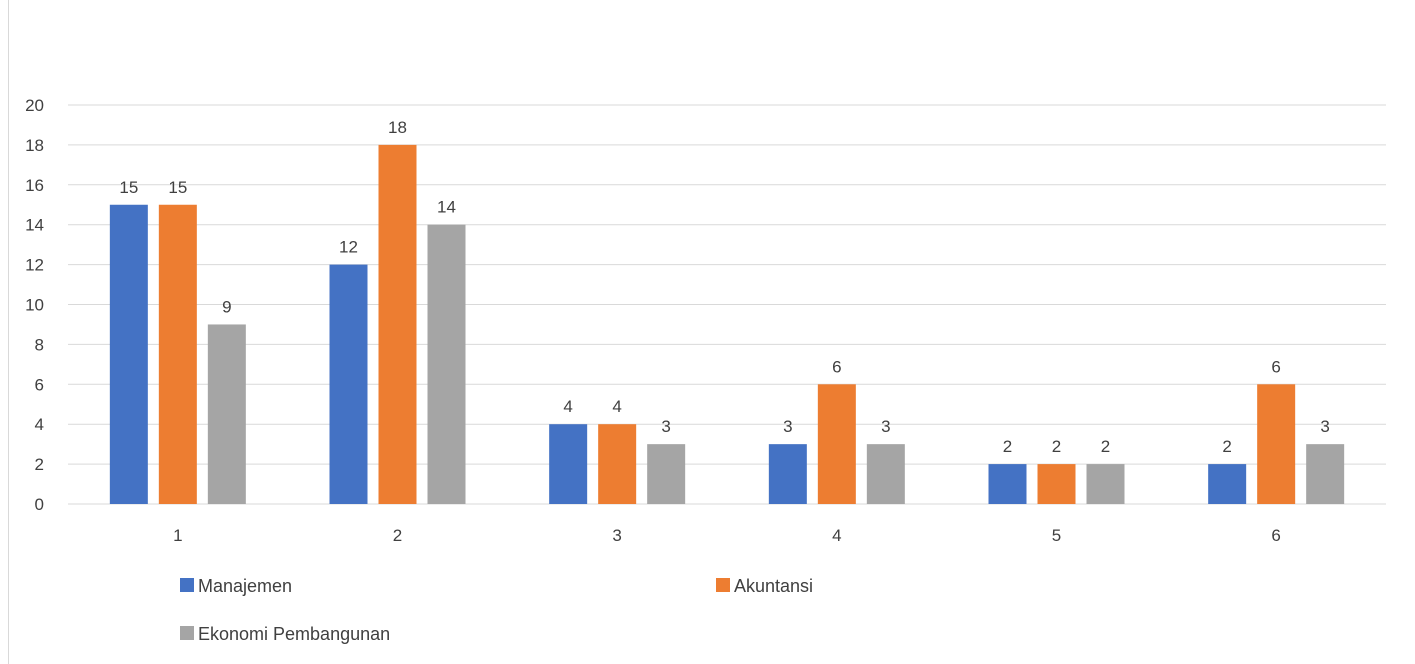  Describe the element at coordinates (616, 535) in the screenshot. I see `x-tick-label: 3` at that location.